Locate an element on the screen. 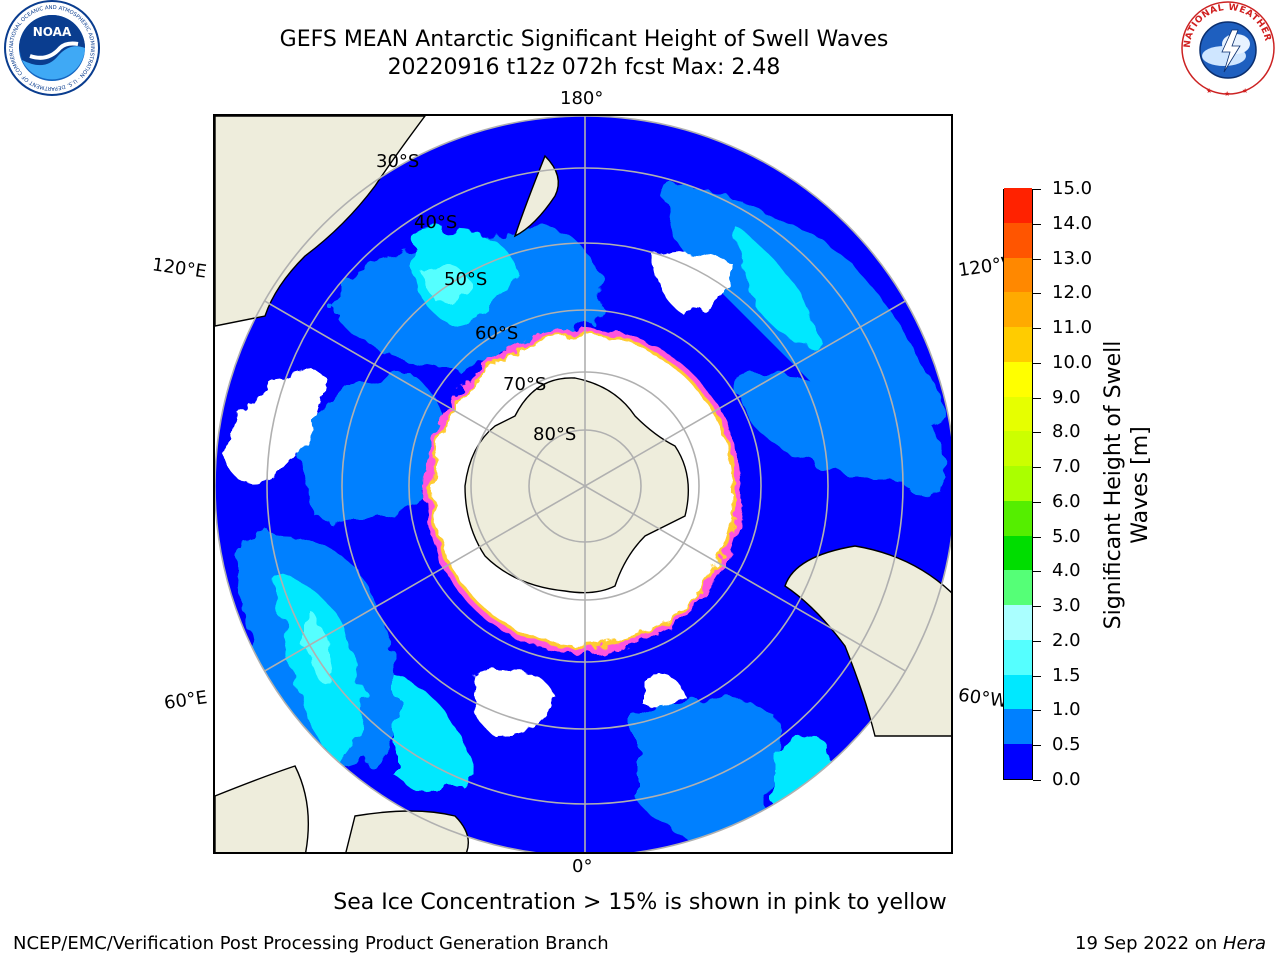 This screenshot has height=960, width=1280. colorbar-tick-label: 8.0 is located at coordinates (1066, 431).